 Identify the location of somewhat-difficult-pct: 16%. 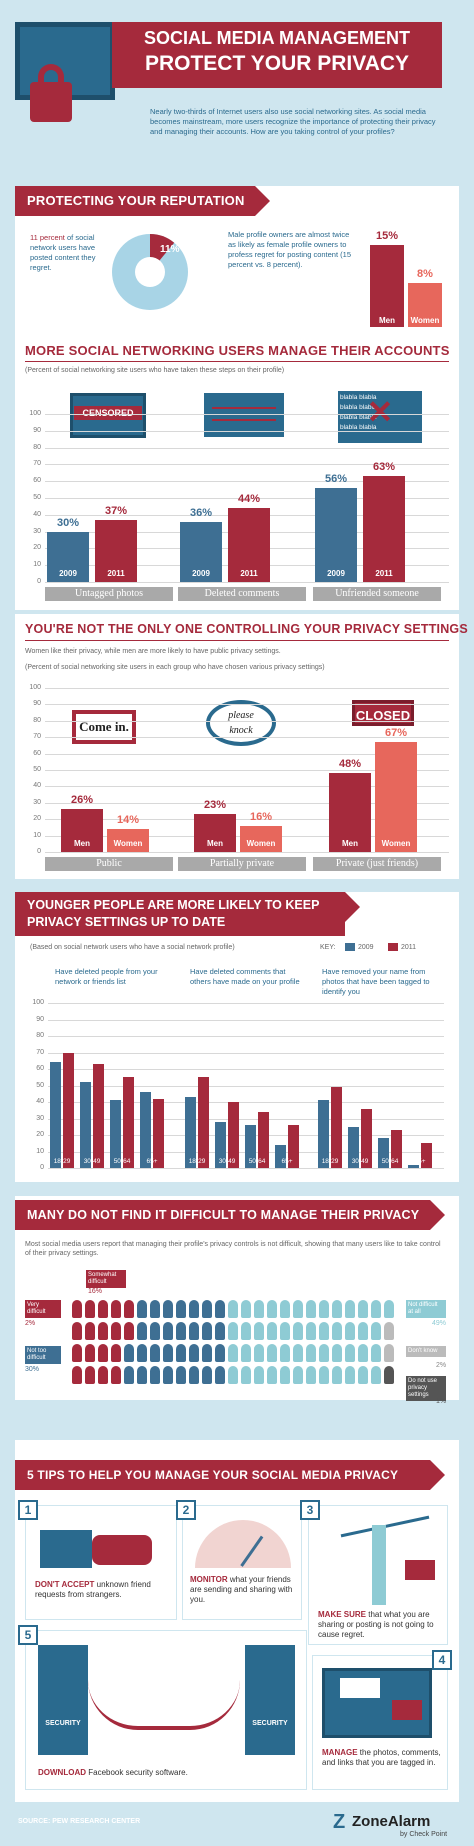
(95, 1291).